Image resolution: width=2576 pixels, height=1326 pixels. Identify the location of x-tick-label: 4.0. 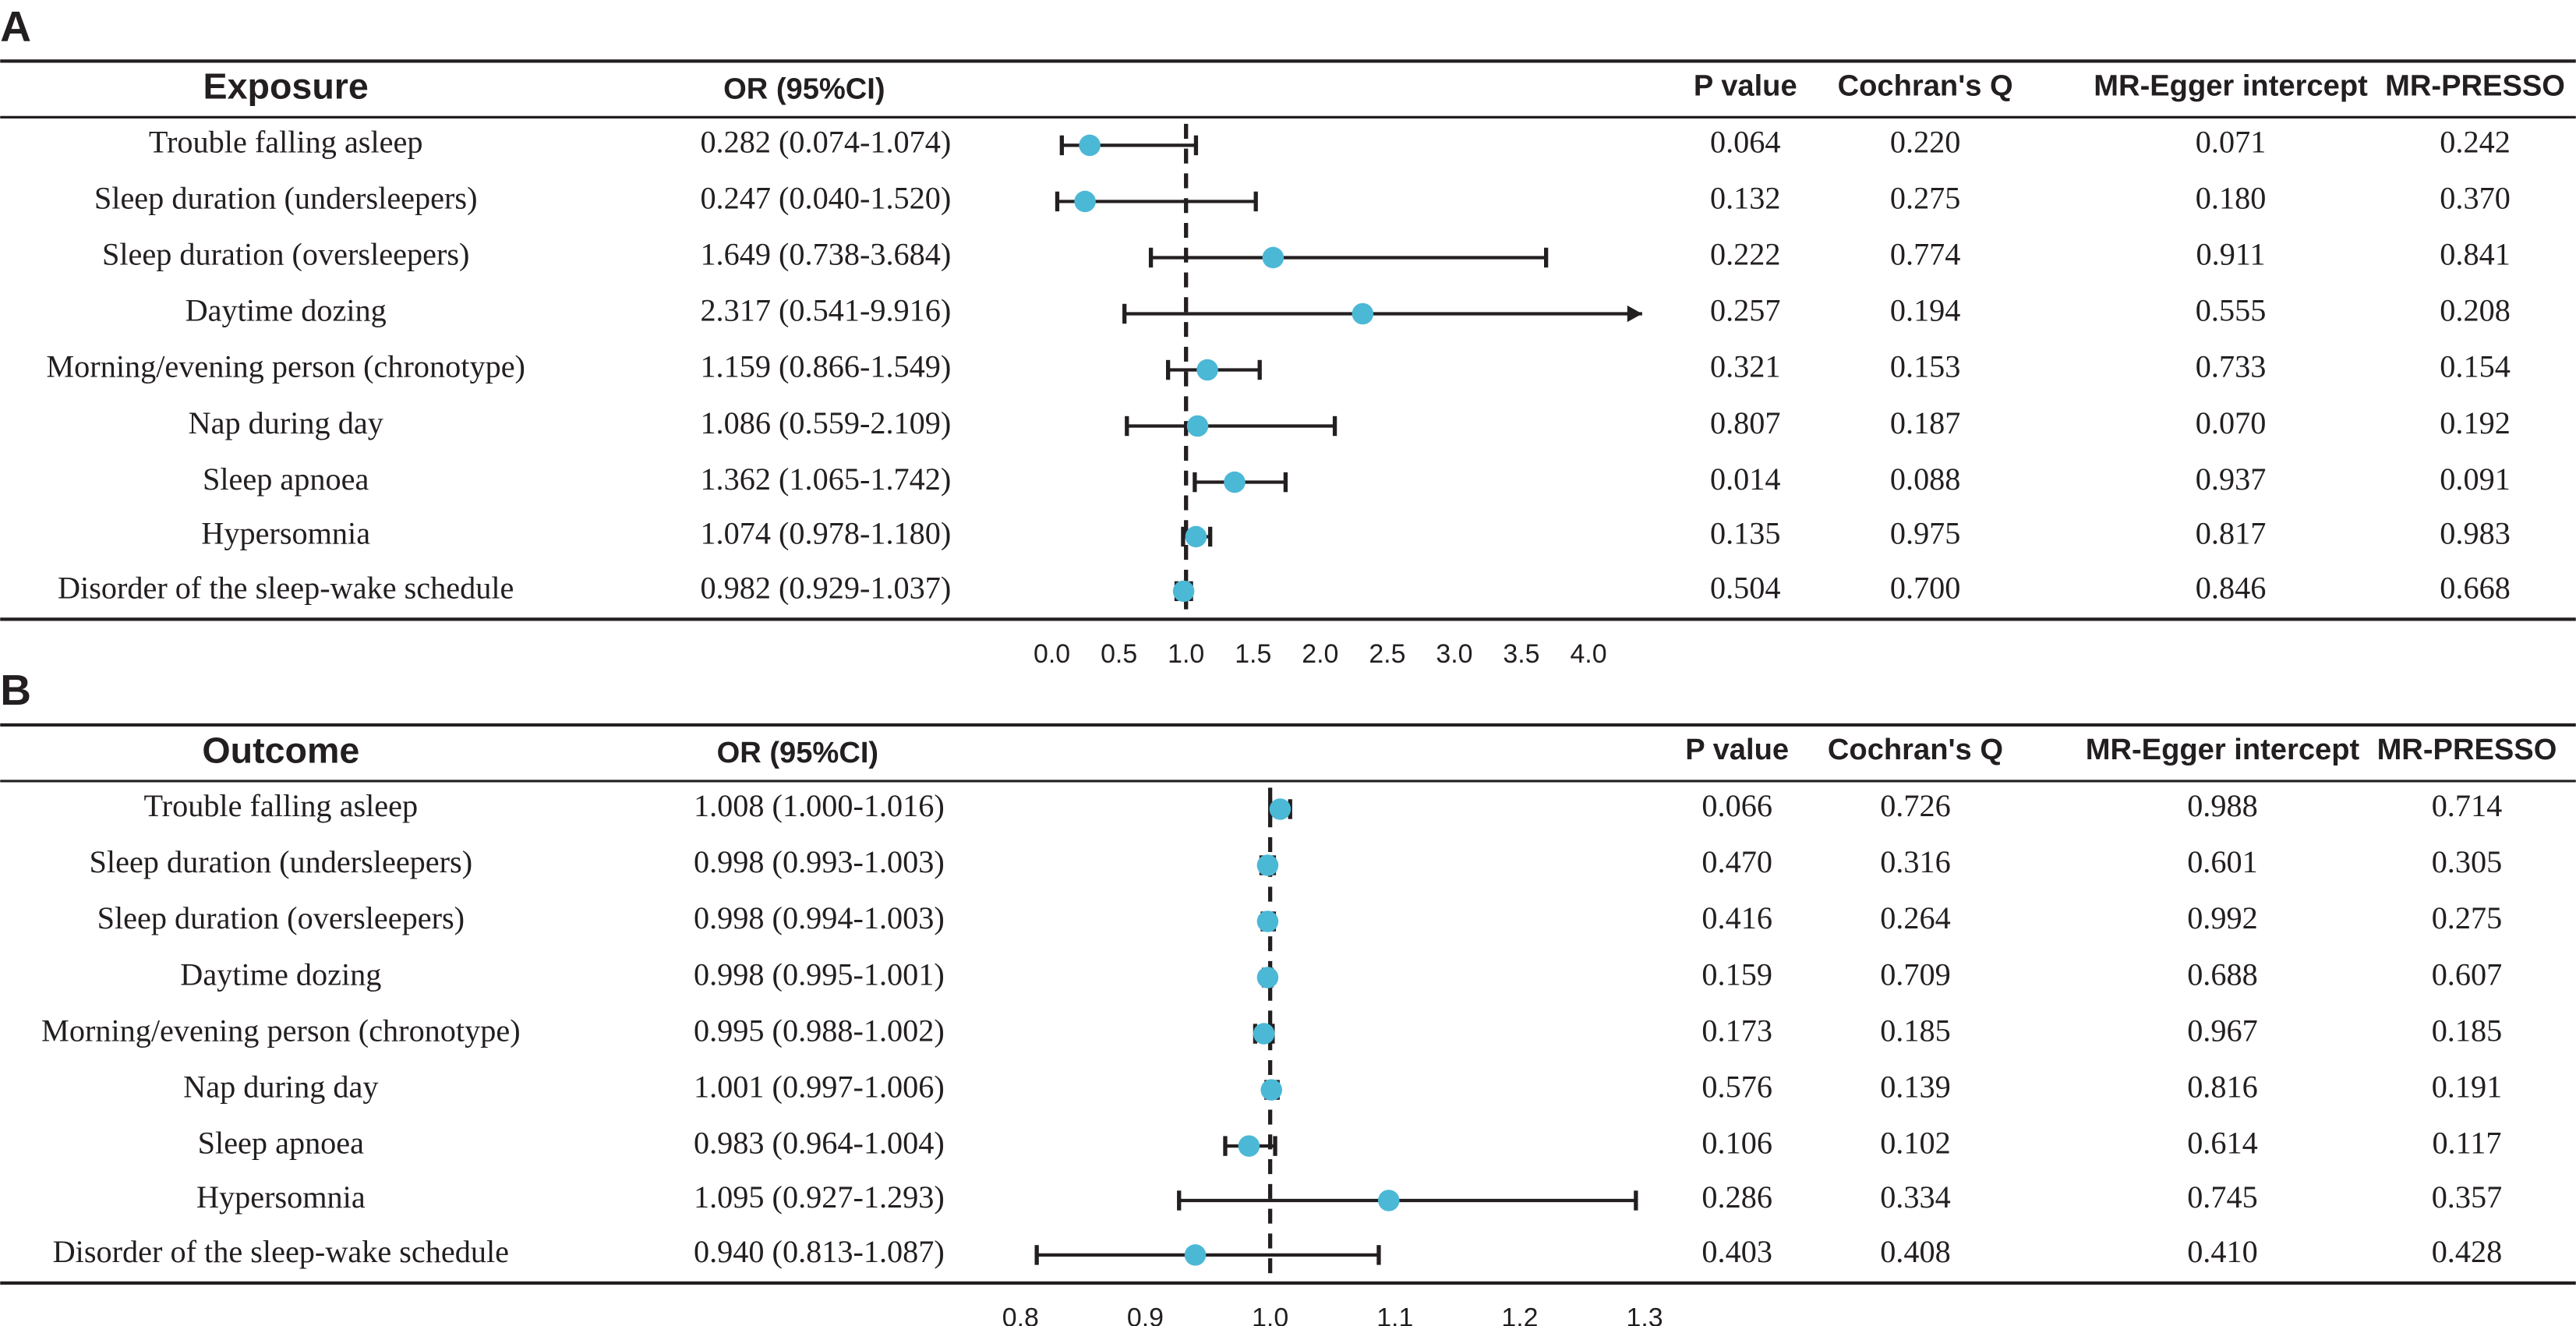
(1588, 654).